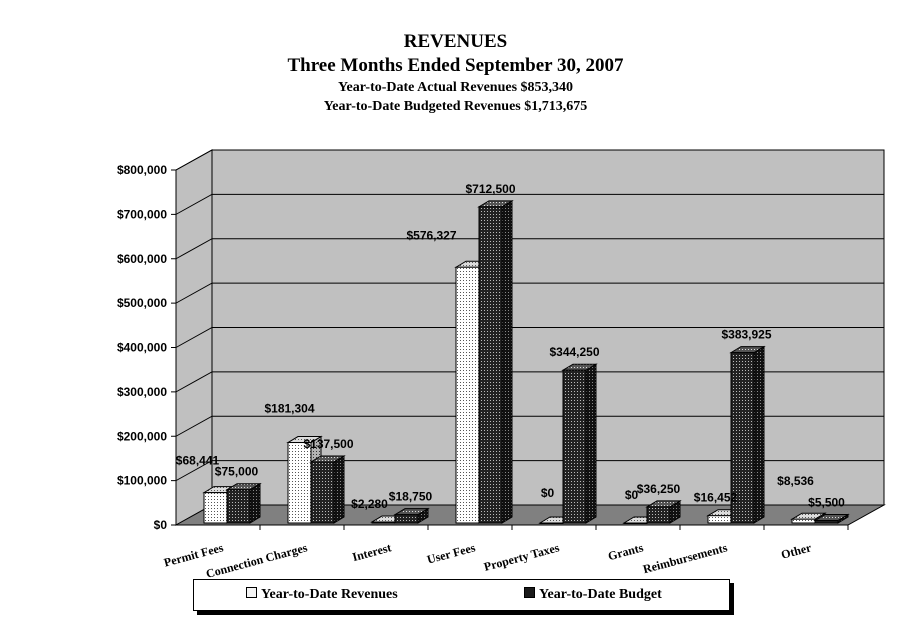 The image size is (911, 623). Describe the element at coordinates (529, 592) in the screenshot. I see `legend-swatch-budget` at that location.